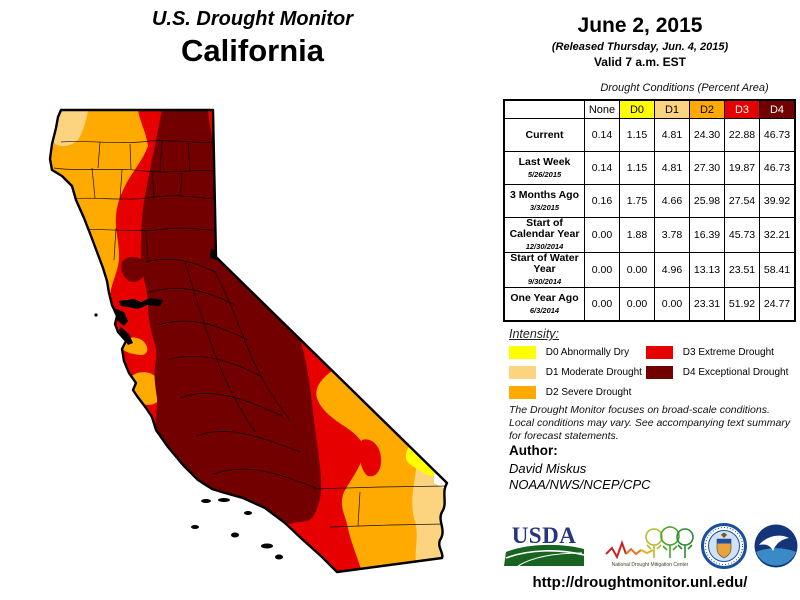  What do you see at coordinates (659, 372) in the screenshot?
I see `d4-swatch` at bounding box center [659, 372].